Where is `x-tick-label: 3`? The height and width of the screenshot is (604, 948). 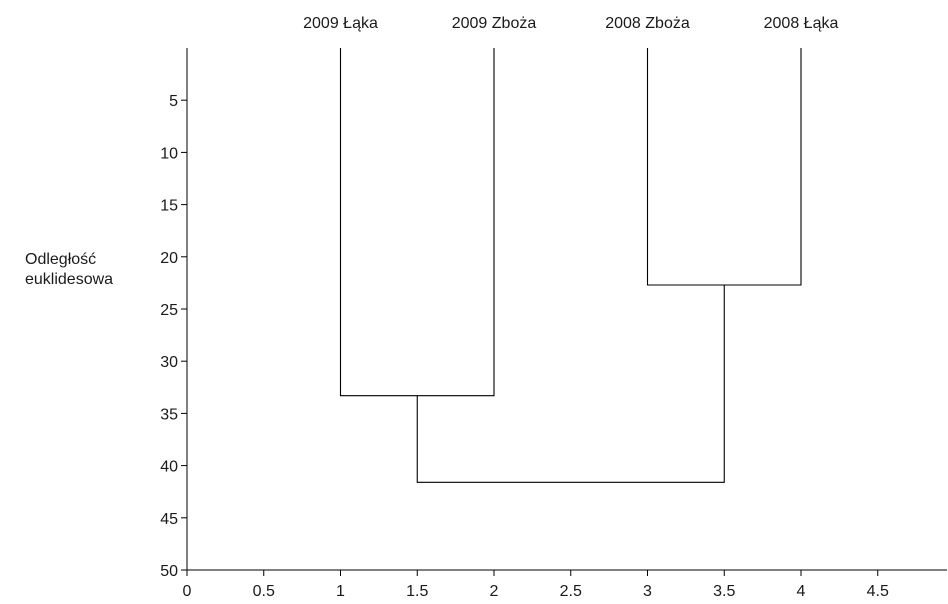
x-tick-label: 3 is located at coordinates (647, 591).